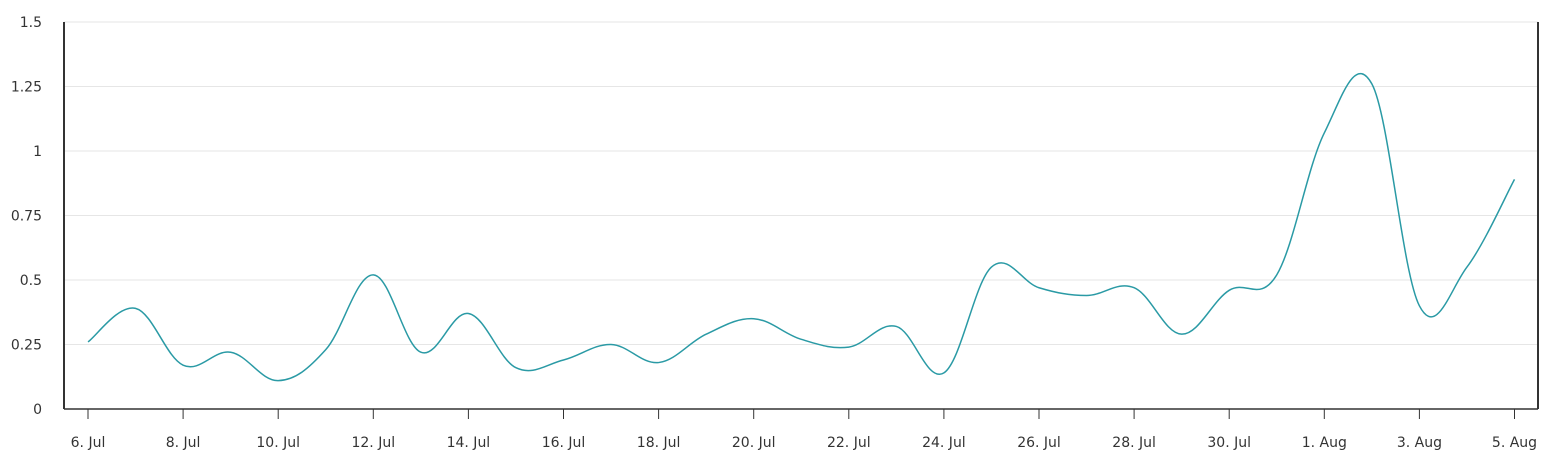 This screenshot has height=465, width=1553. What do you see at coordinates (183, 443) in the screenshot?
I see `x-tick-label: 8. Jul` at bounding box center [183, 443].